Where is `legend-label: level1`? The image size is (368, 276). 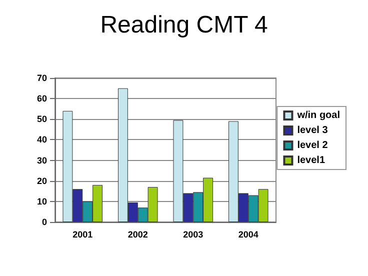 legend-label: level1 is located at coordinates (311, 160).